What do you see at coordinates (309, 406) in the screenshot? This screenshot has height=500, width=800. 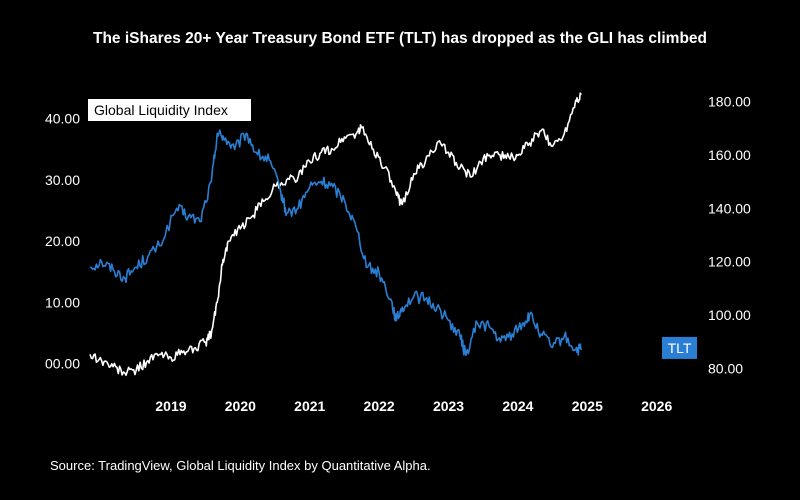 I see `x-tick-label: 2021` at bounding box center [309, 406].